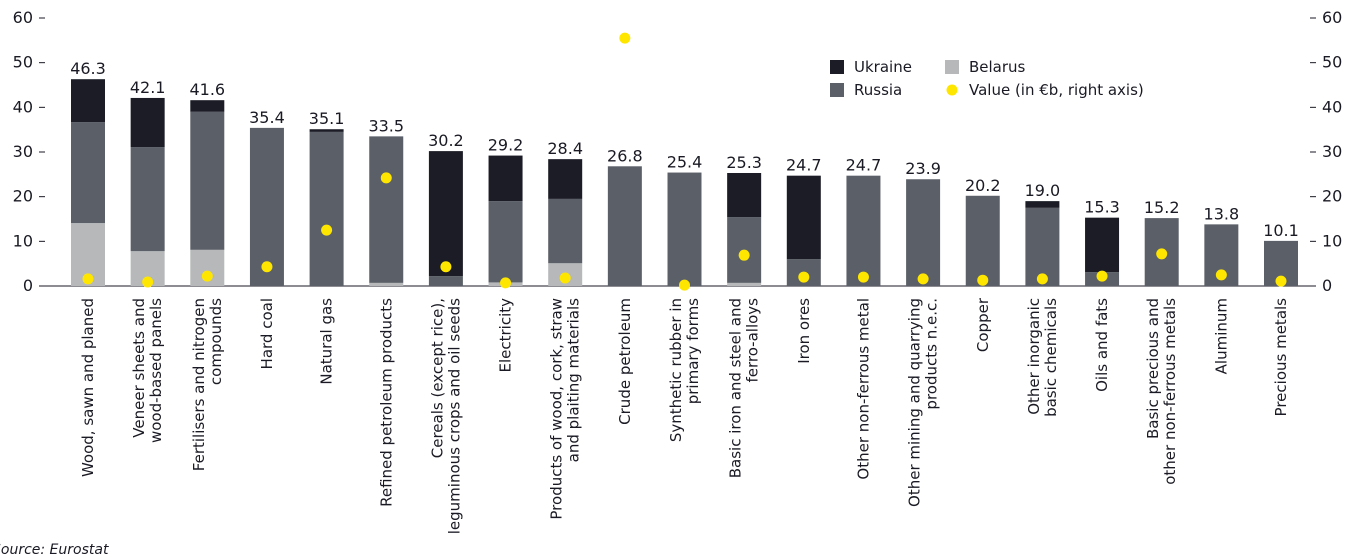 The image size is (1361, 559). I want to click on total-label: 35.1, so click(327, 118).